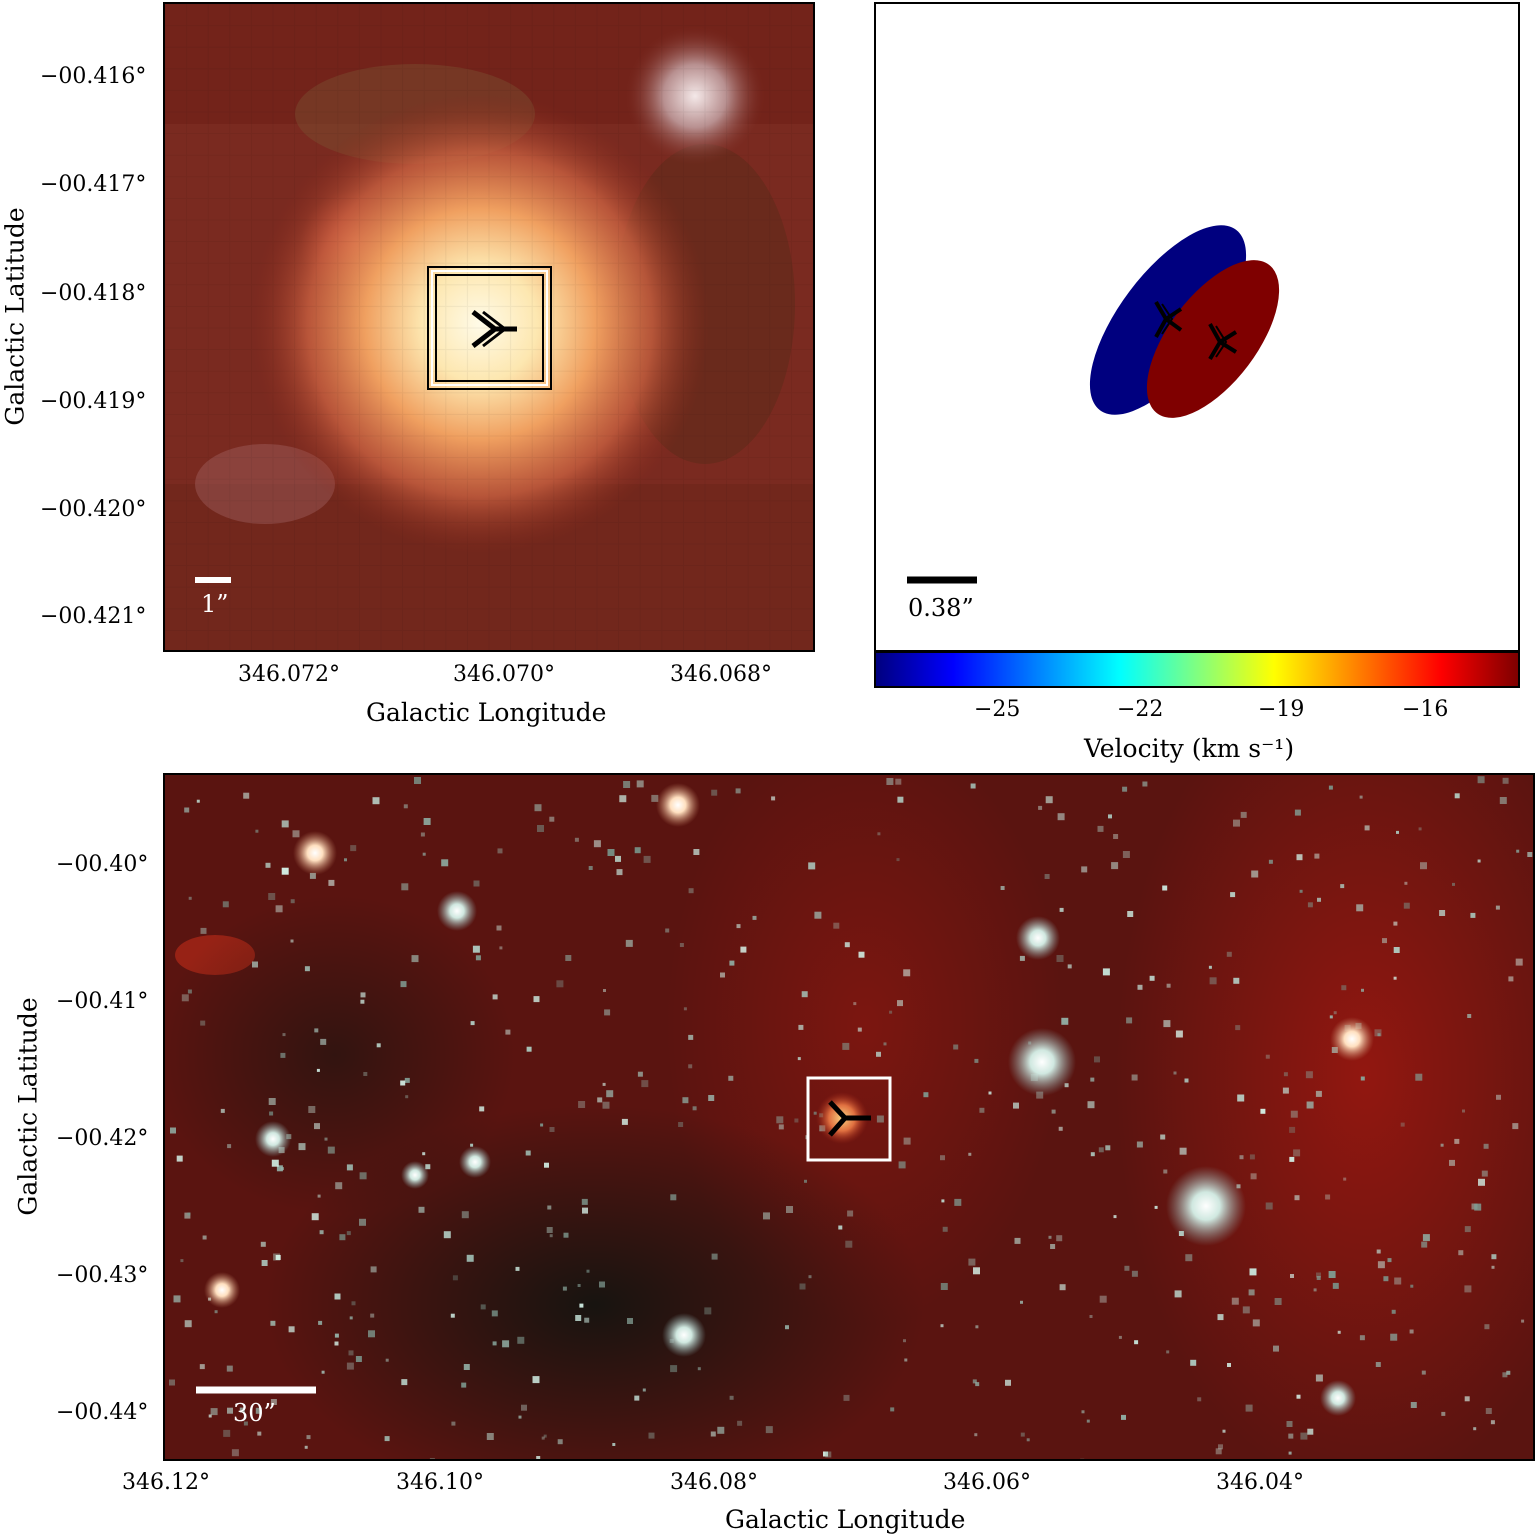 The height and width of the screenshot is (1538, 1536). What do you see at coordinates (1425, 709) in the screenshot?
I see `colorbar-tick-label: −16` at bounding box center [1425, 709].